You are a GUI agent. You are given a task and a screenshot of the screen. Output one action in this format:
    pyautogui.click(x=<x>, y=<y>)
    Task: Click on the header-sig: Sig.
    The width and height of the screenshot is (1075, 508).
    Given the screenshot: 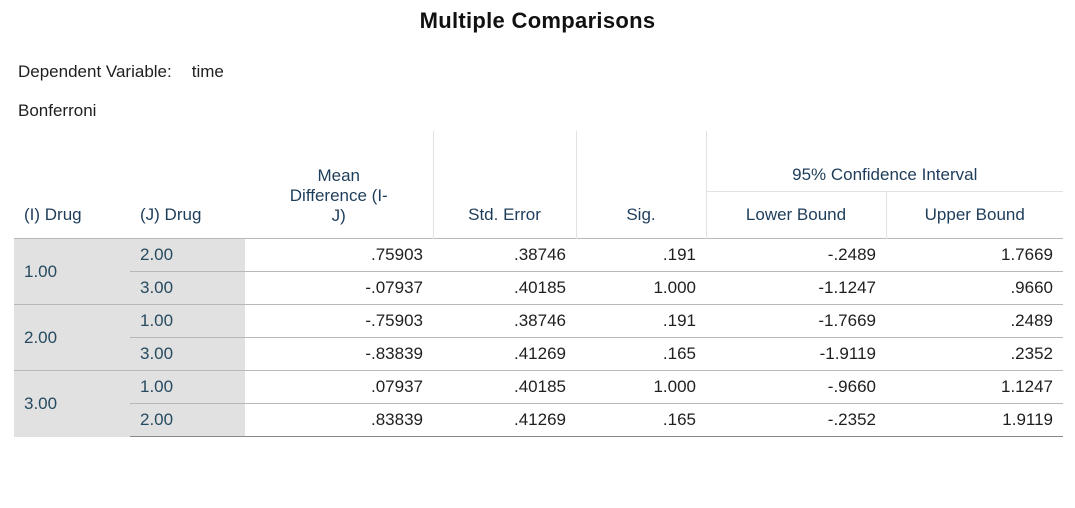 What is the action you would take?
    pyautogui.click(x=640, y=215)
    